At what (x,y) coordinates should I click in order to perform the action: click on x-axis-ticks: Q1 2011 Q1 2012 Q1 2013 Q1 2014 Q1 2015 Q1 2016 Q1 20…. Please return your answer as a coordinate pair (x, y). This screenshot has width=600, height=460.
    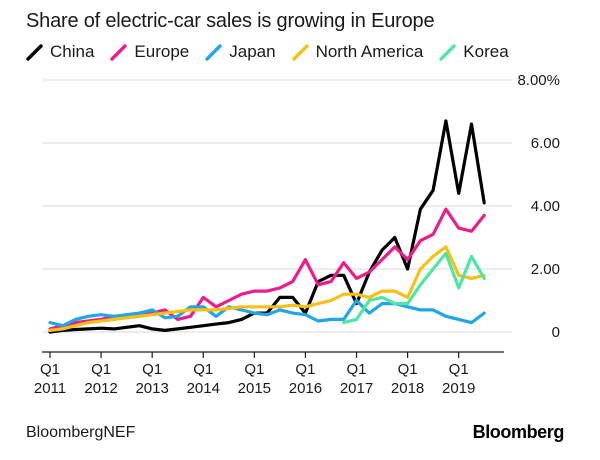
    Looking at the image, I should click on (254, 374).